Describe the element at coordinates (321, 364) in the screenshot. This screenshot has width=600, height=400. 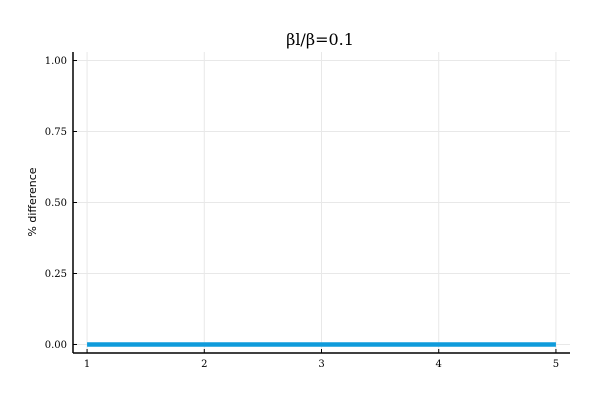
I see `x-tick-label: 3` at that location.